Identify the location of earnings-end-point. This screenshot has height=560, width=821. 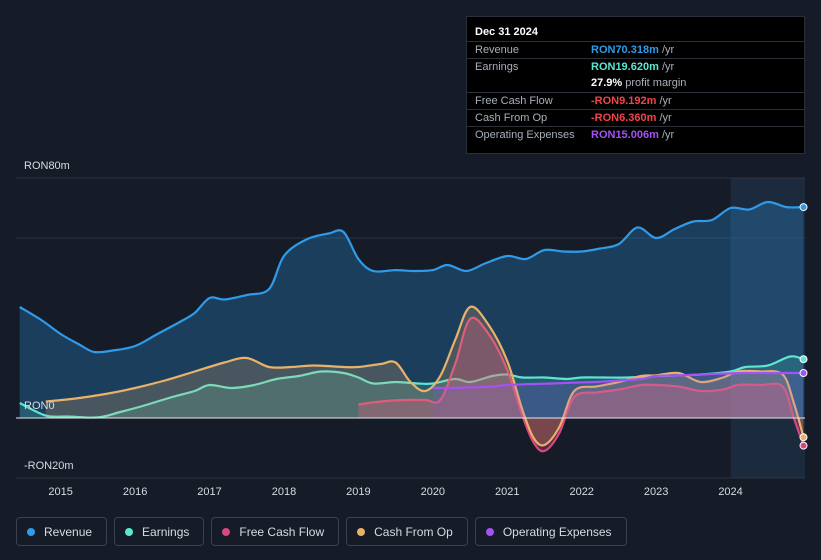
(803, 359).